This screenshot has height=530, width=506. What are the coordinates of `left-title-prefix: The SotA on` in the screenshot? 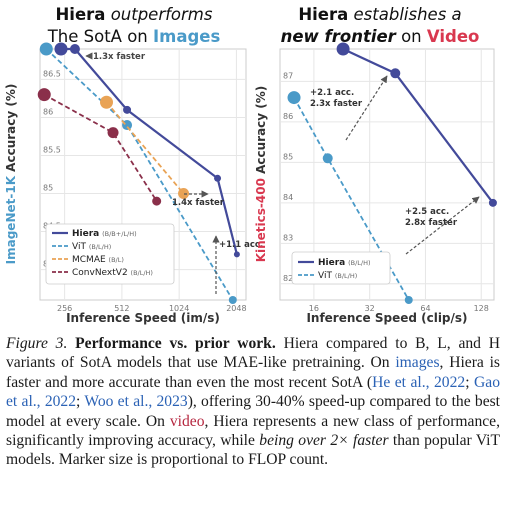 It's located at (97, 36).